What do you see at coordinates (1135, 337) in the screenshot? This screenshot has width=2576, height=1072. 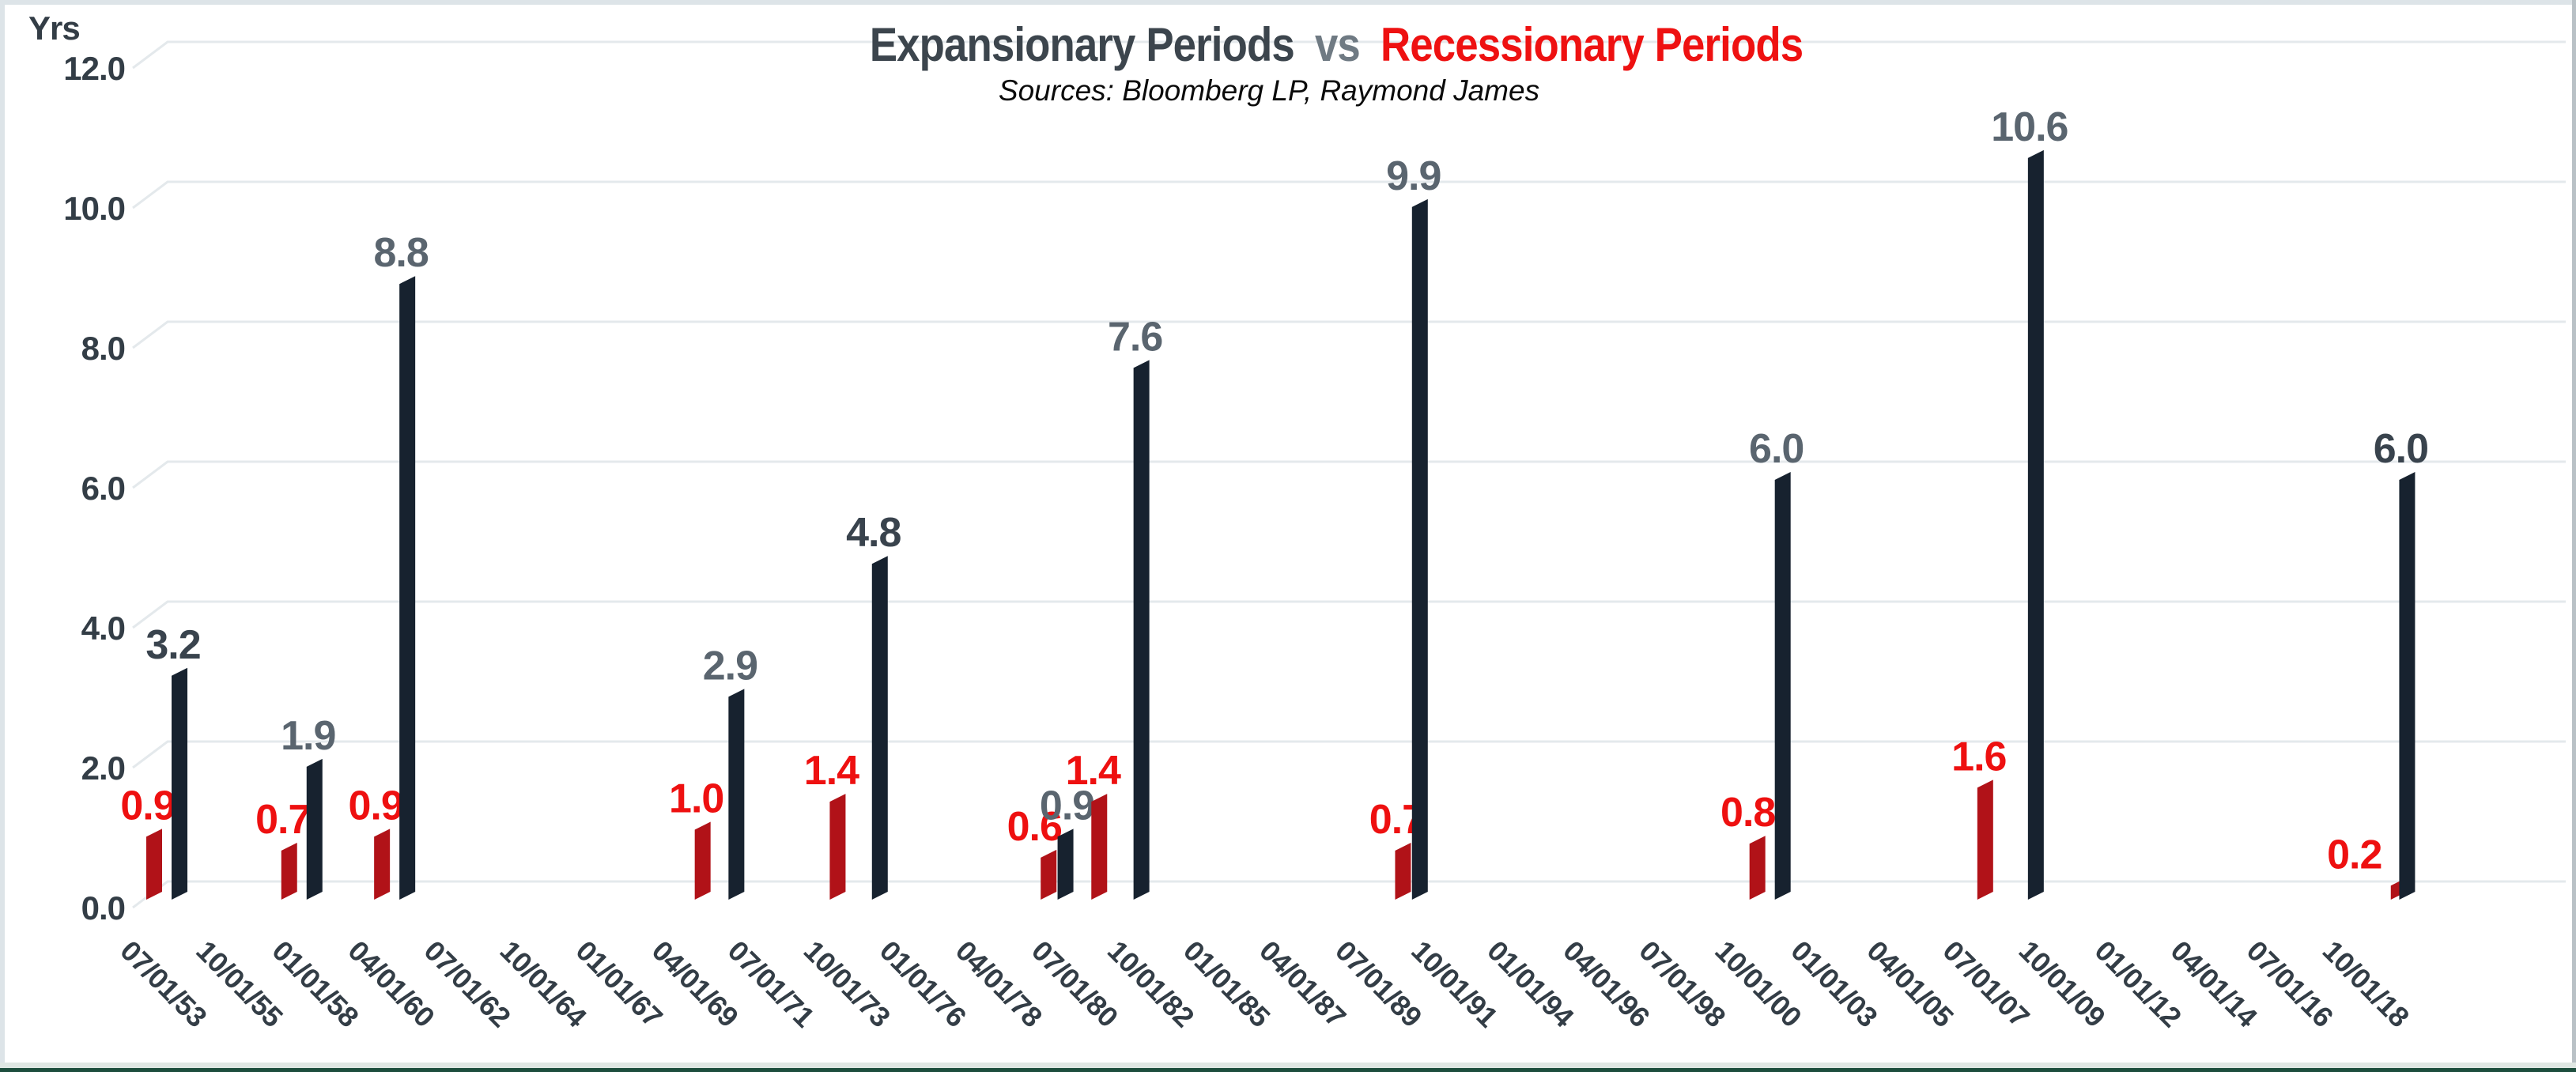 I see `bar-value-label: 7.6` at bounding box center [1135, 337].